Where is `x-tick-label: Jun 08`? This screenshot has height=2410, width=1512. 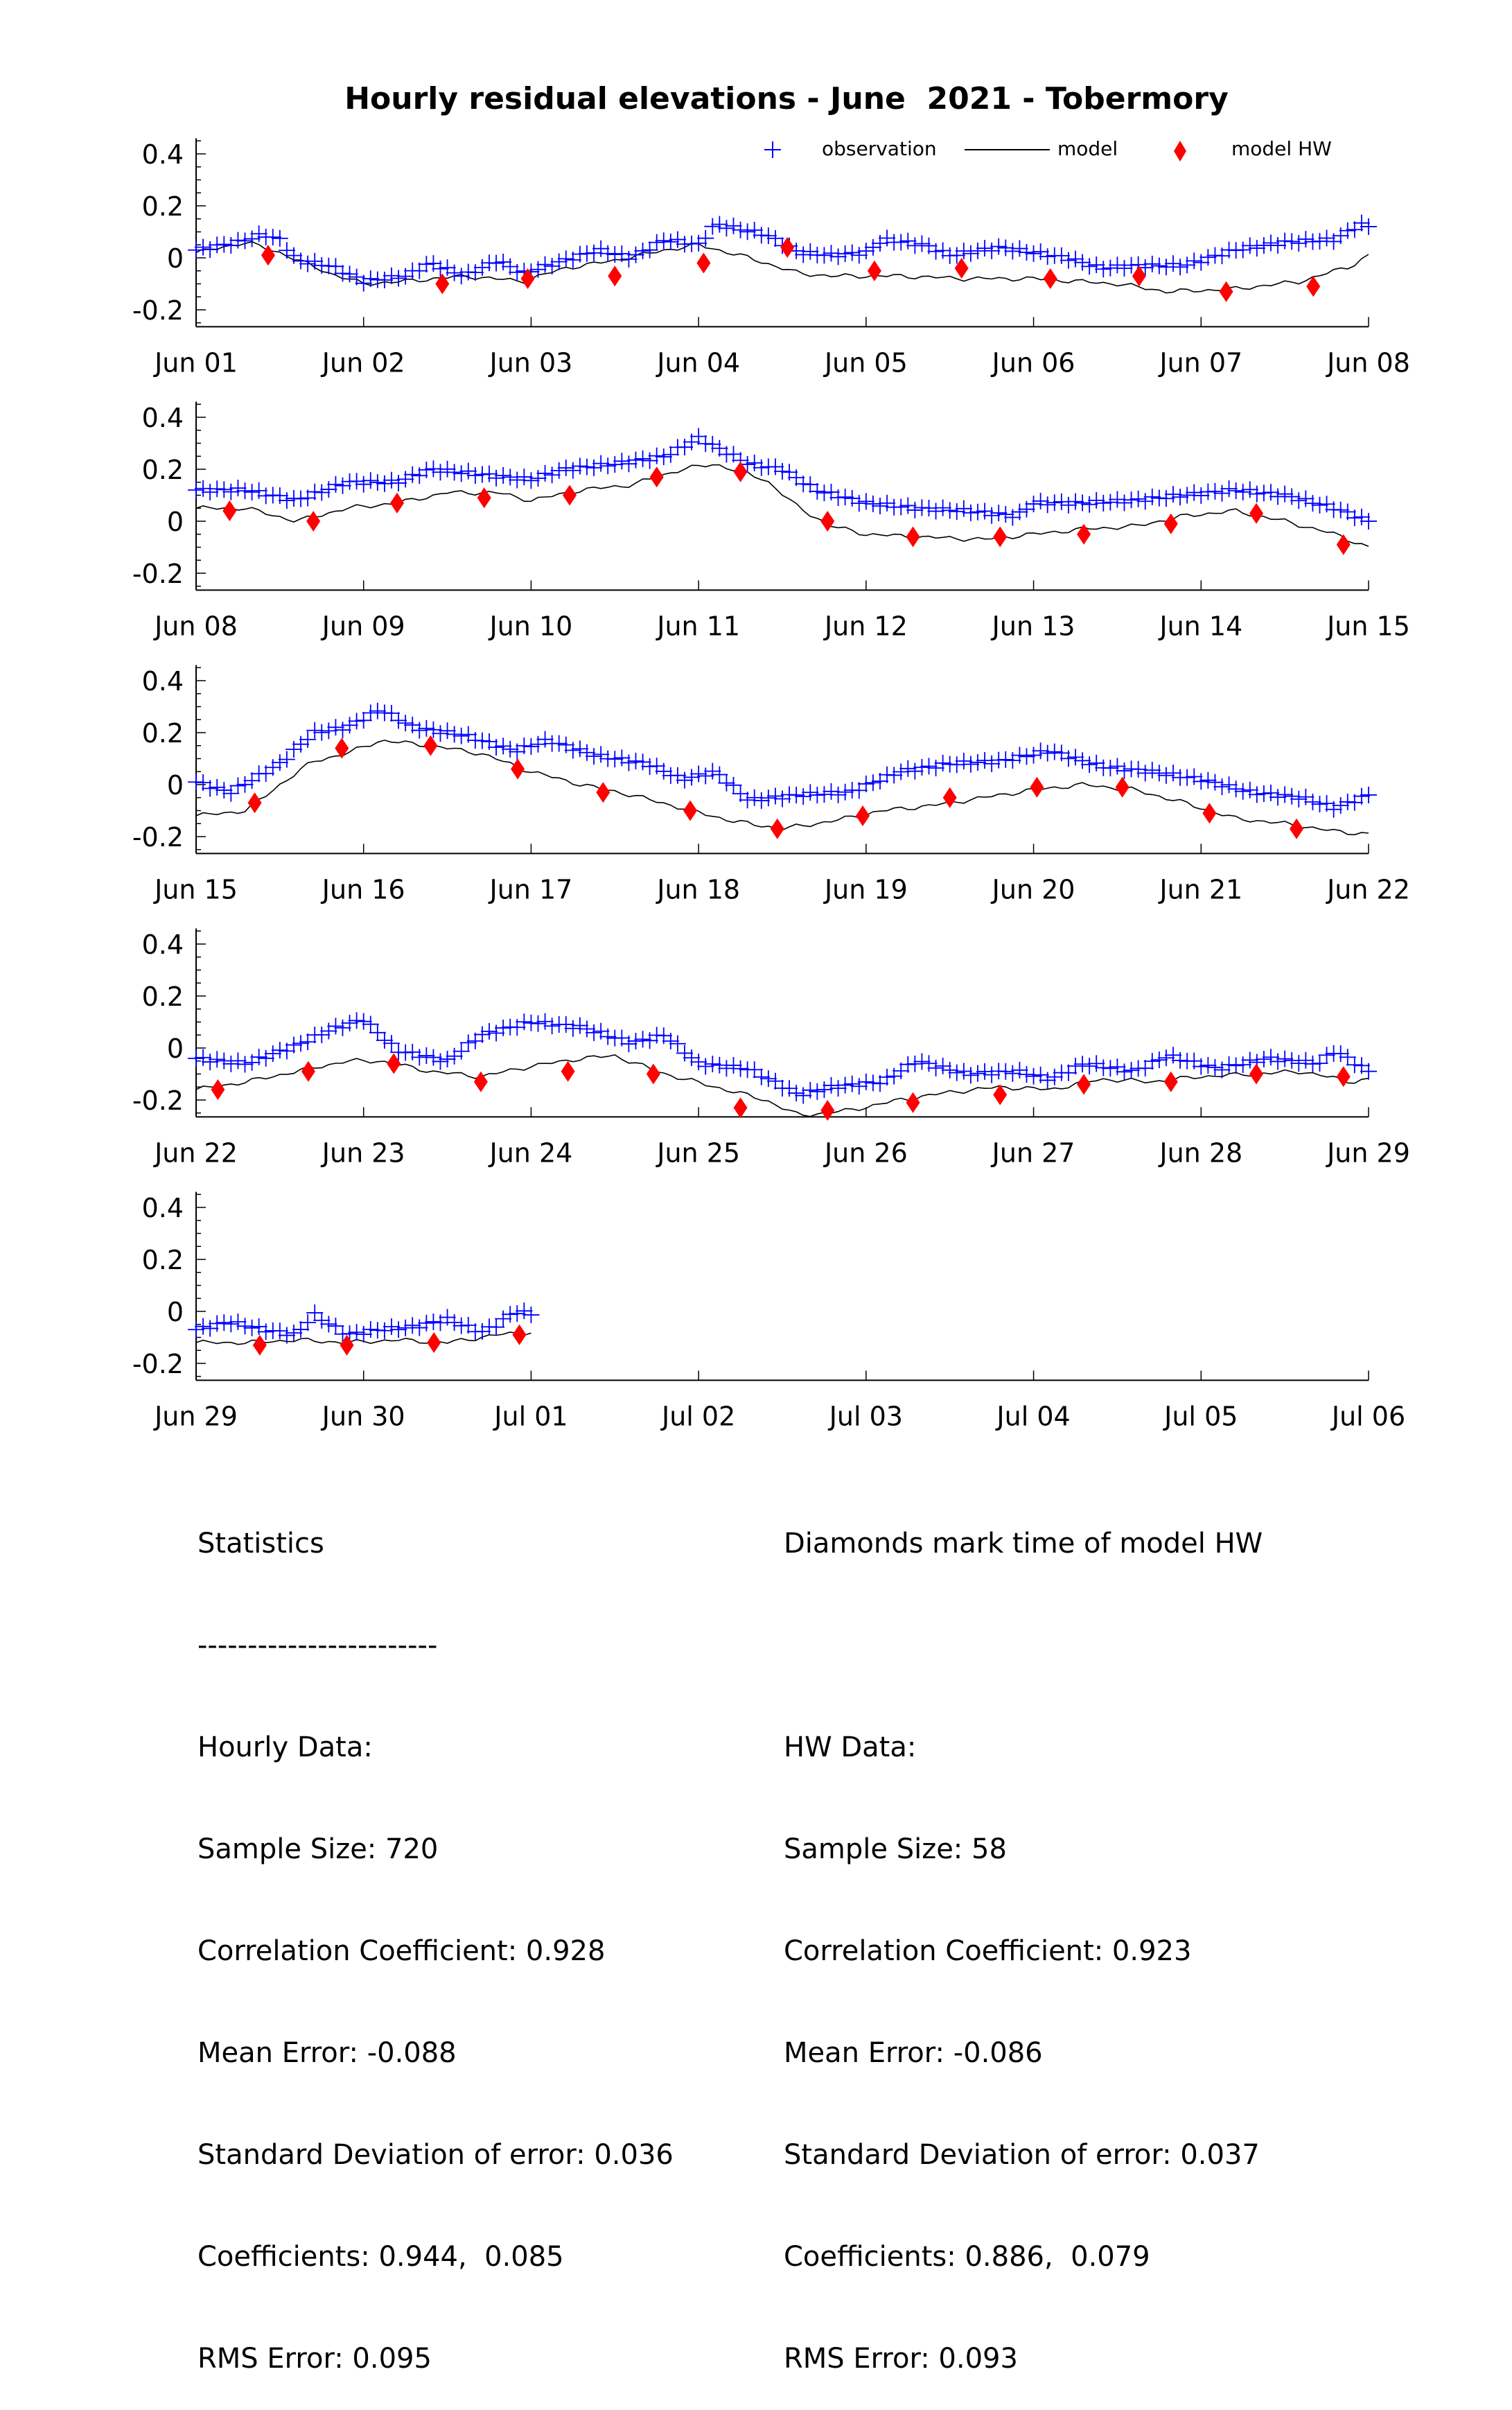
x-tick-label: Jun 08 is located at coordinates (1368, 362).